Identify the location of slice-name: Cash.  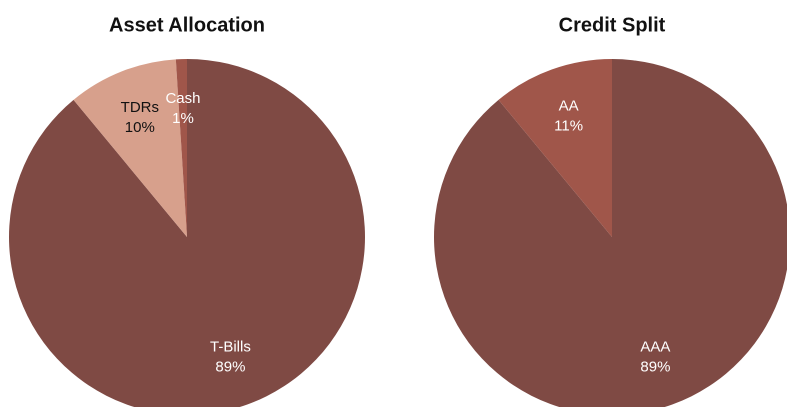
(182, 98).